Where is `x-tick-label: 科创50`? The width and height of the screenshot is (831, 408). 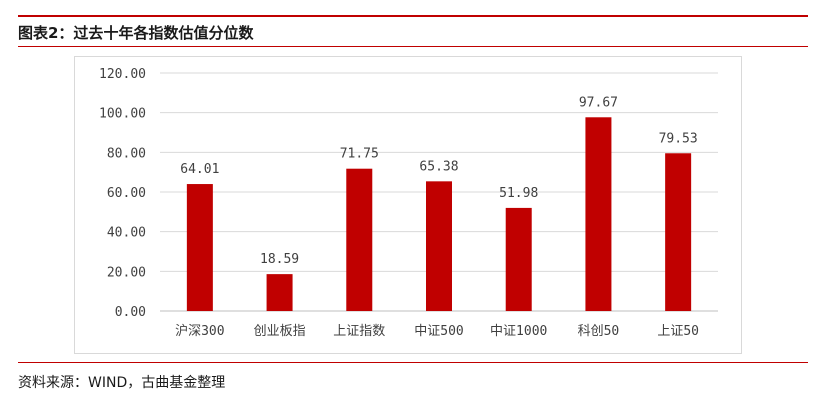
x-tick-label: 科创50 is located at coordinates (599, 331).